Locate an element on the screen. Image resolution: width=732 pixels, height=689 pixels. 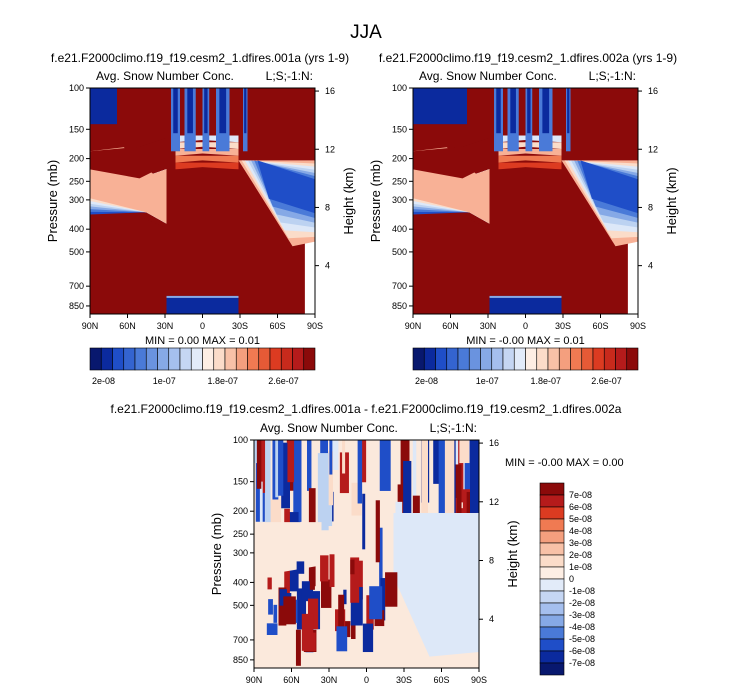
colorbar-label: 5e-08 is located at coordinates (580, 519).